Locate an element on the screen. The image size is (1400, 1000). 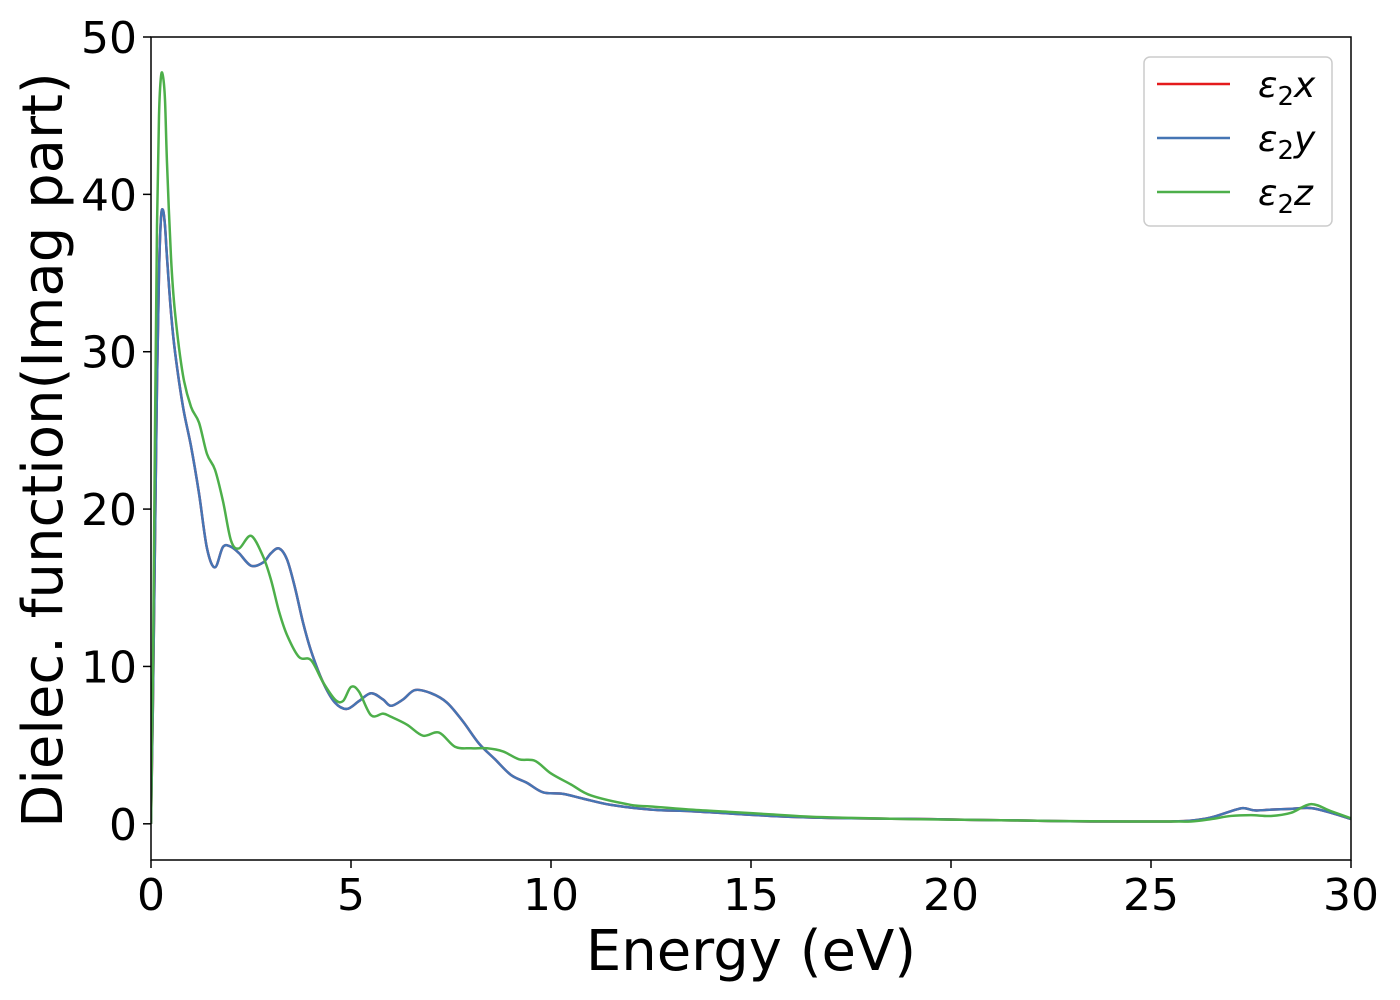
y-axis-title: Dielec. function(Imag part) is located at coordinates (43, 450).